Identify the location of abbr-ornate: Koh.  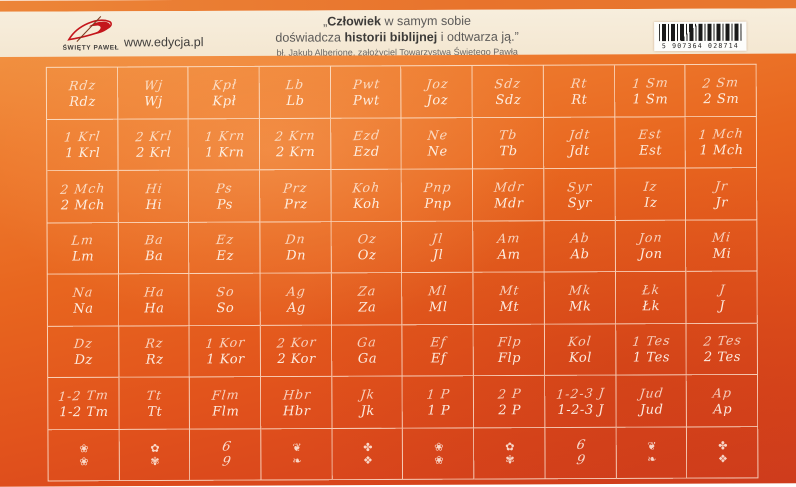
(367, 187).